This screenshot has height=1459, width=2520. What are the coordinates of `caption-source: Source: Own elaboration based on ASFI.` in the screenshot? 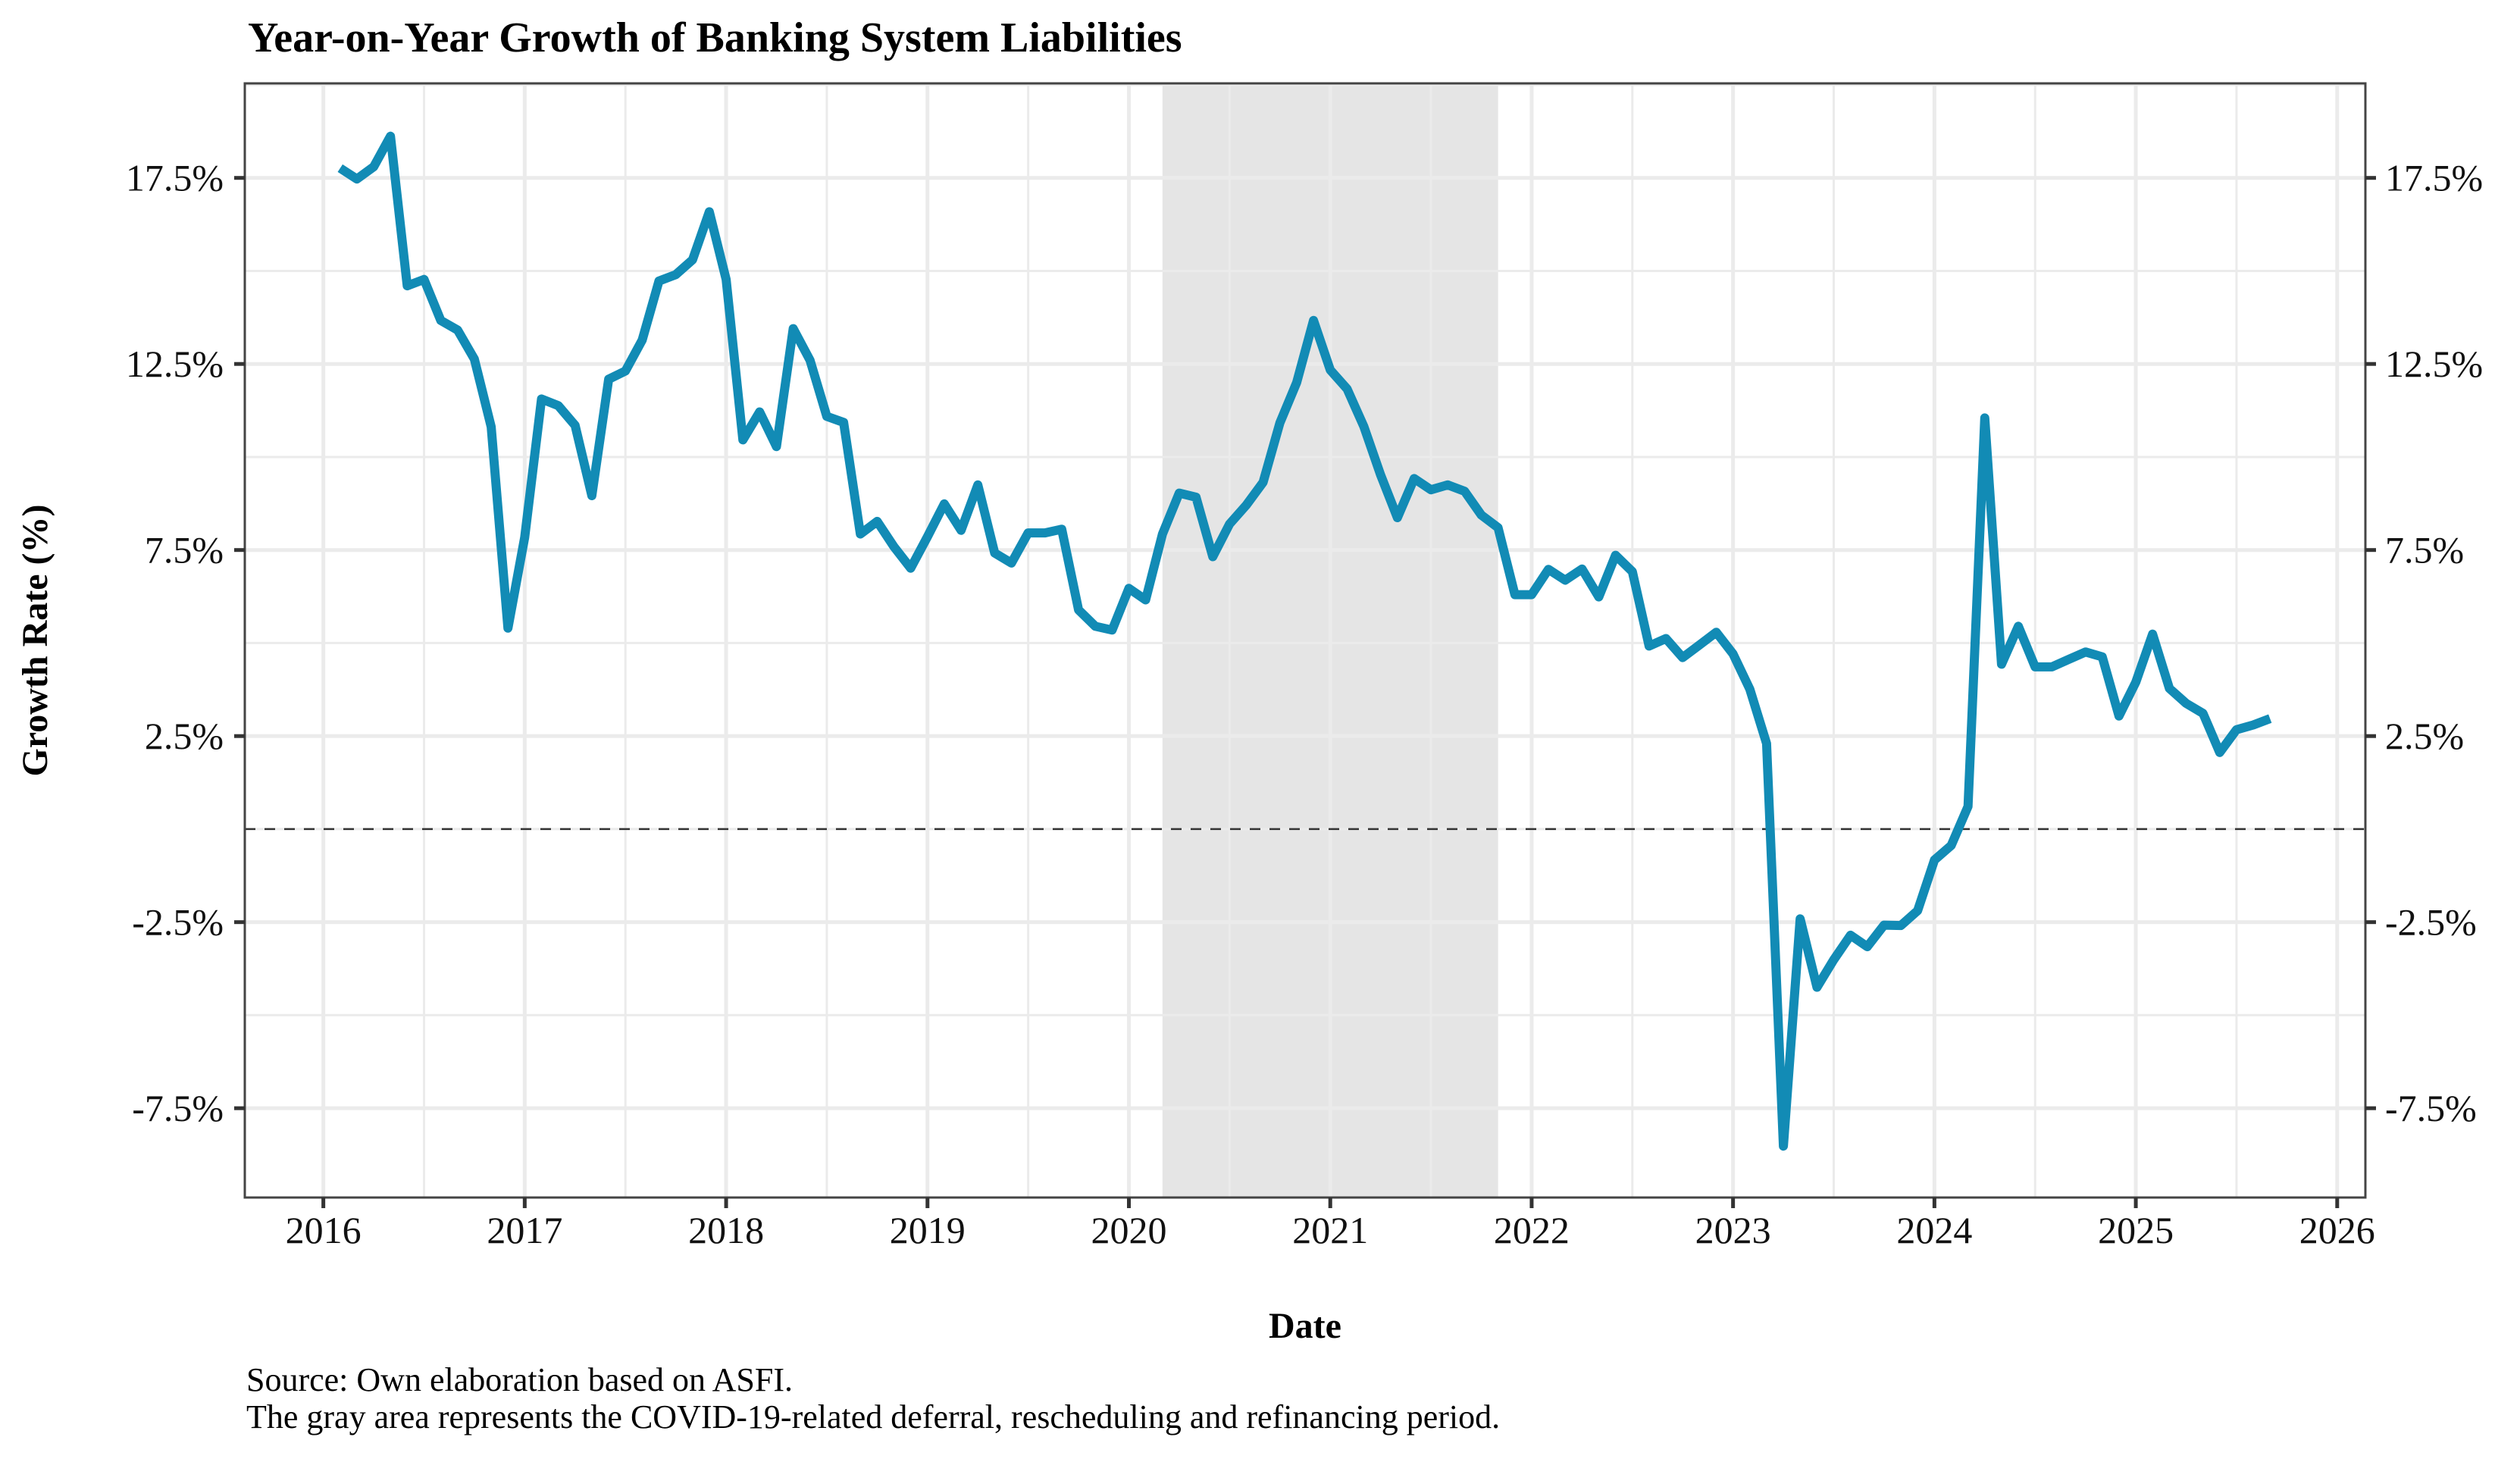 It's located at (519, 1379).